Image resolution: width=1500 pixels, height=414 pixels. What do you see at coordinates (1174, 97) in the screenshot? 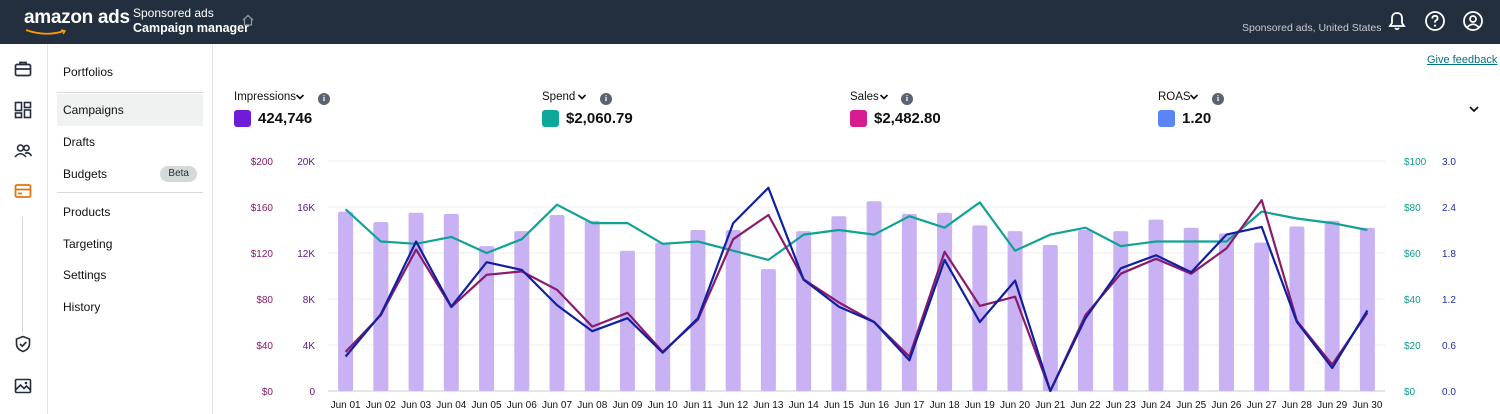
I see `metric-label: ROAS` at bounding box center [1174, 97].